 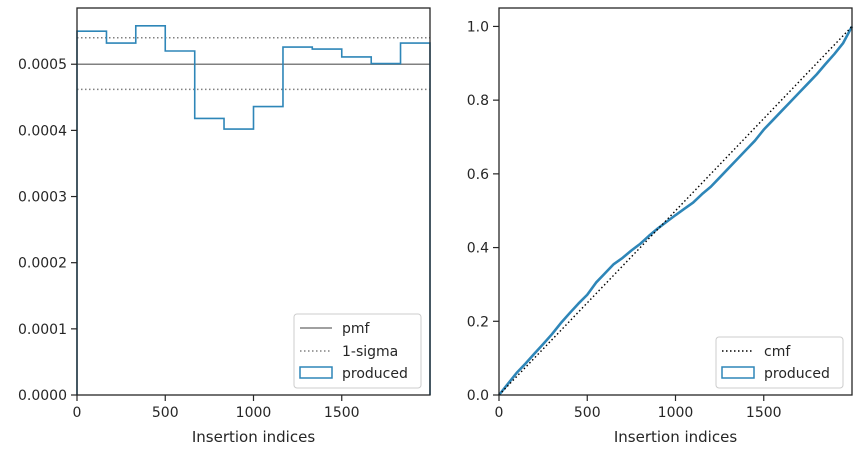 I want to click on cmf-x-tick-label: 1000, so click(x=676, y=413).